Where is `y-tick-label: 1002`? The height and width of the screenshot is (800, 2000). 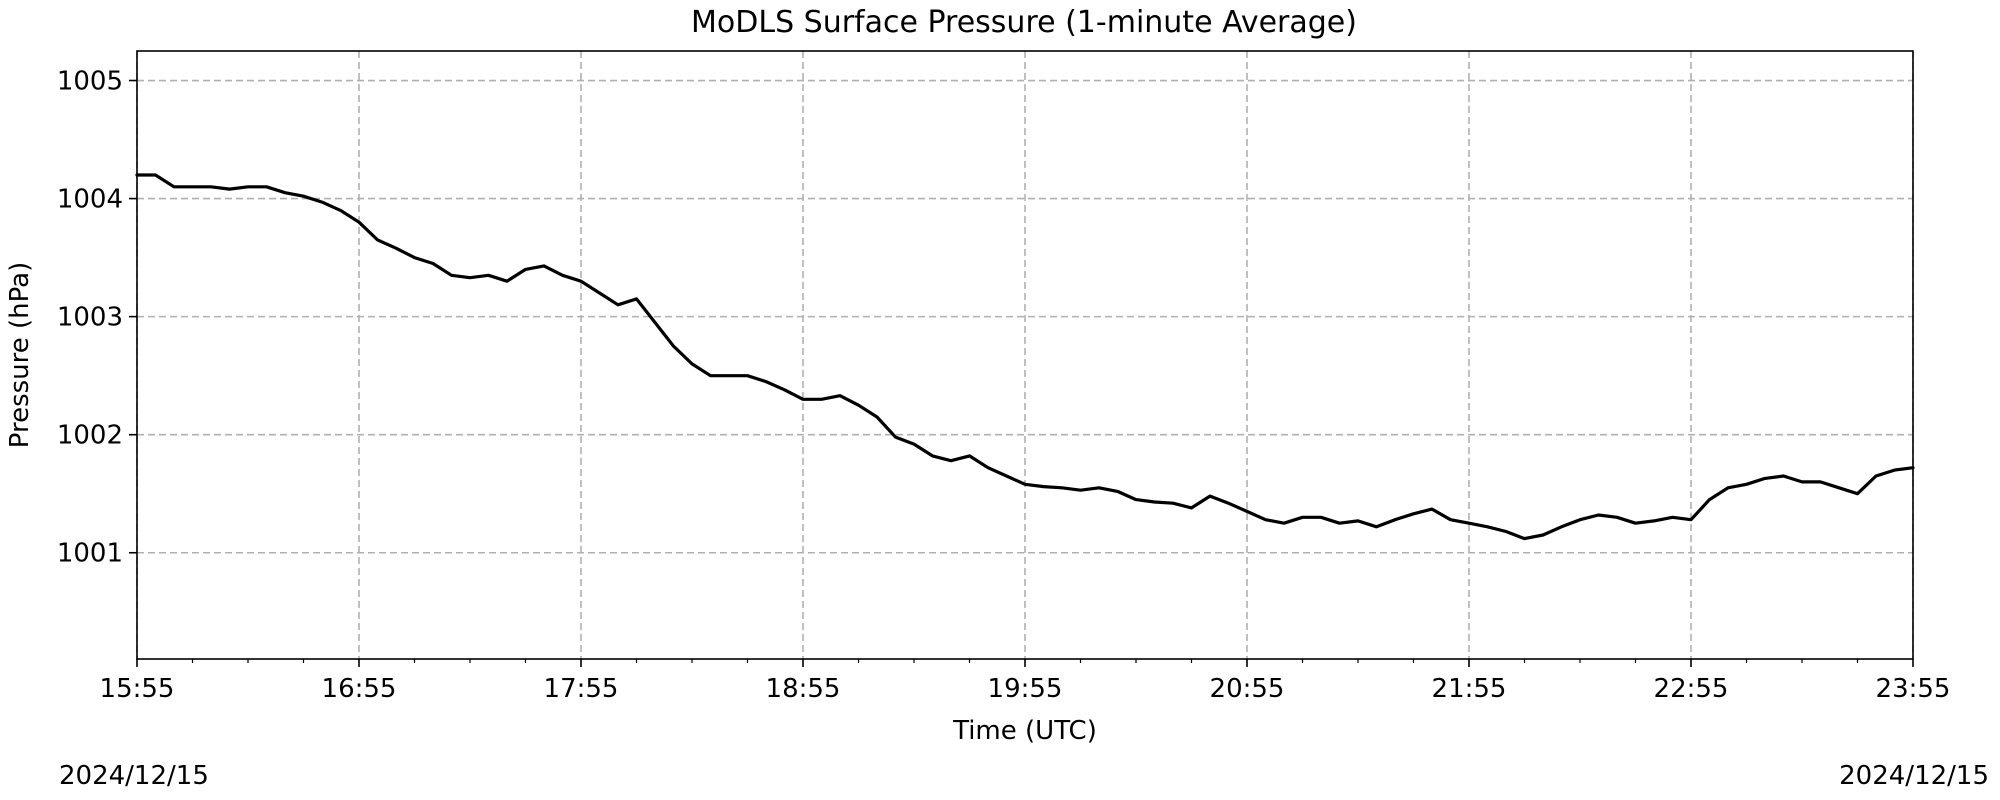
y-tick-label: 1002 is located at coordinates (90, 436).